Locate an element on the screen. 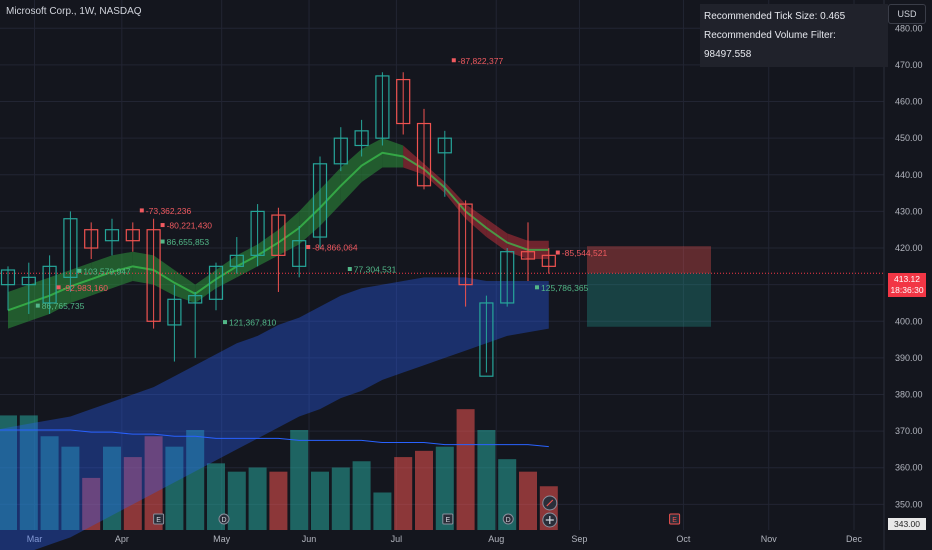 The height and width of the screenshot is (550, 932). annotation-label: 121,367,810 is located at coordinates (253, 323).